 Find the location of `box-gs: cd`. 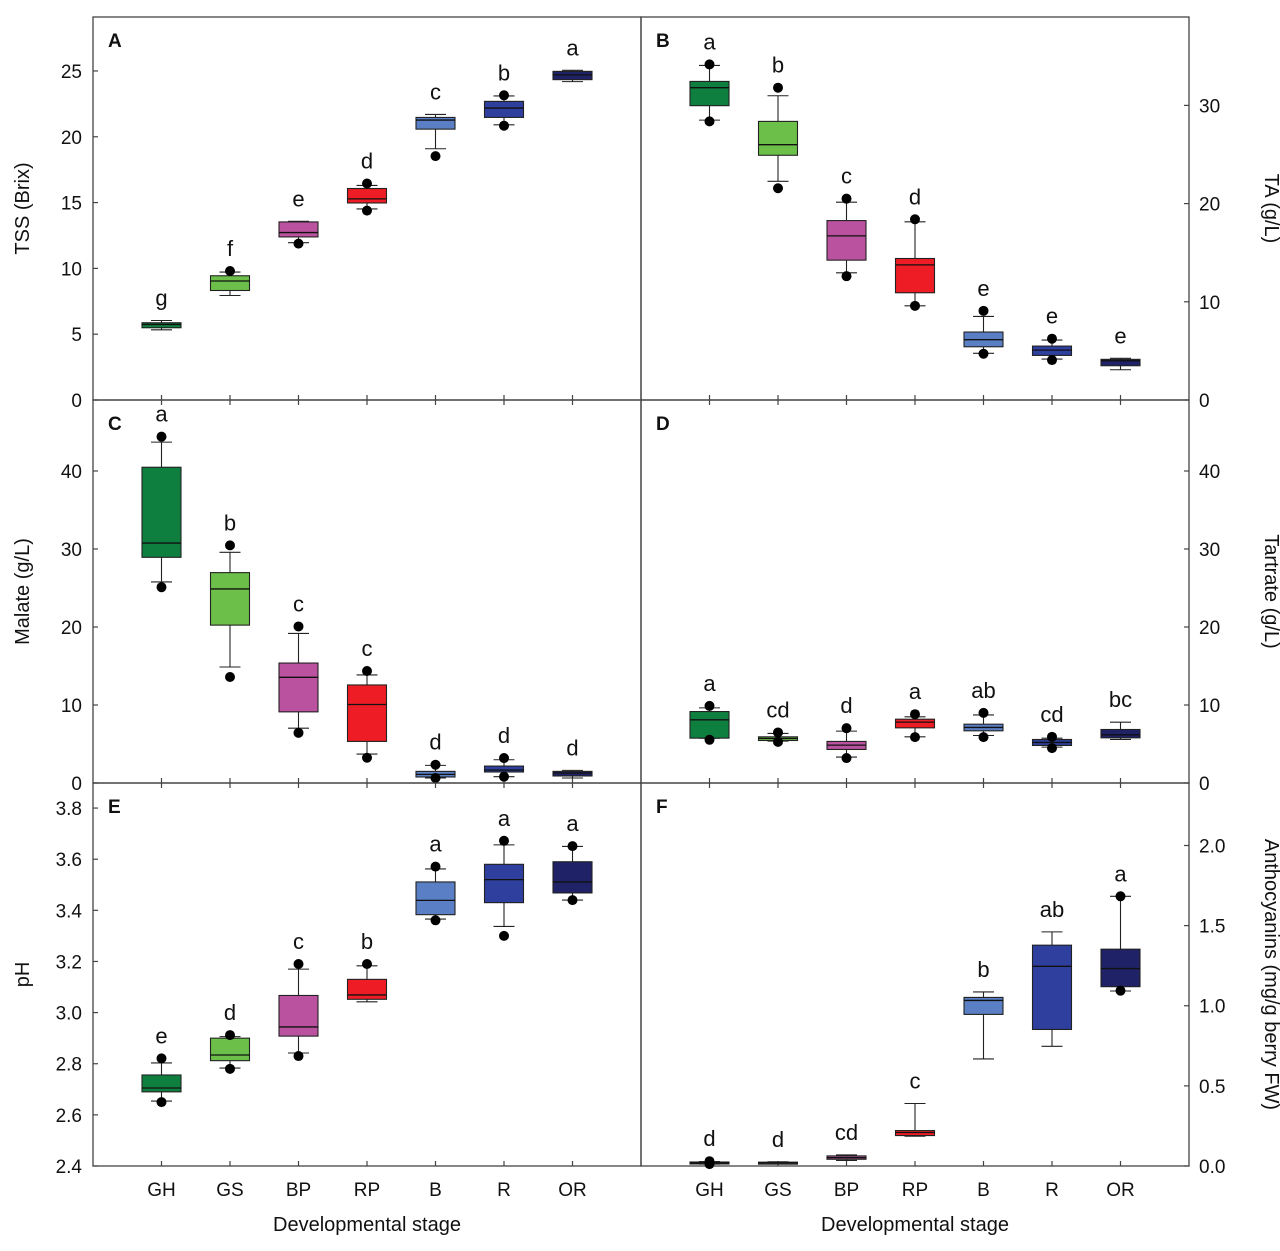

box-gs: cd is located at coordinates (778, 722).